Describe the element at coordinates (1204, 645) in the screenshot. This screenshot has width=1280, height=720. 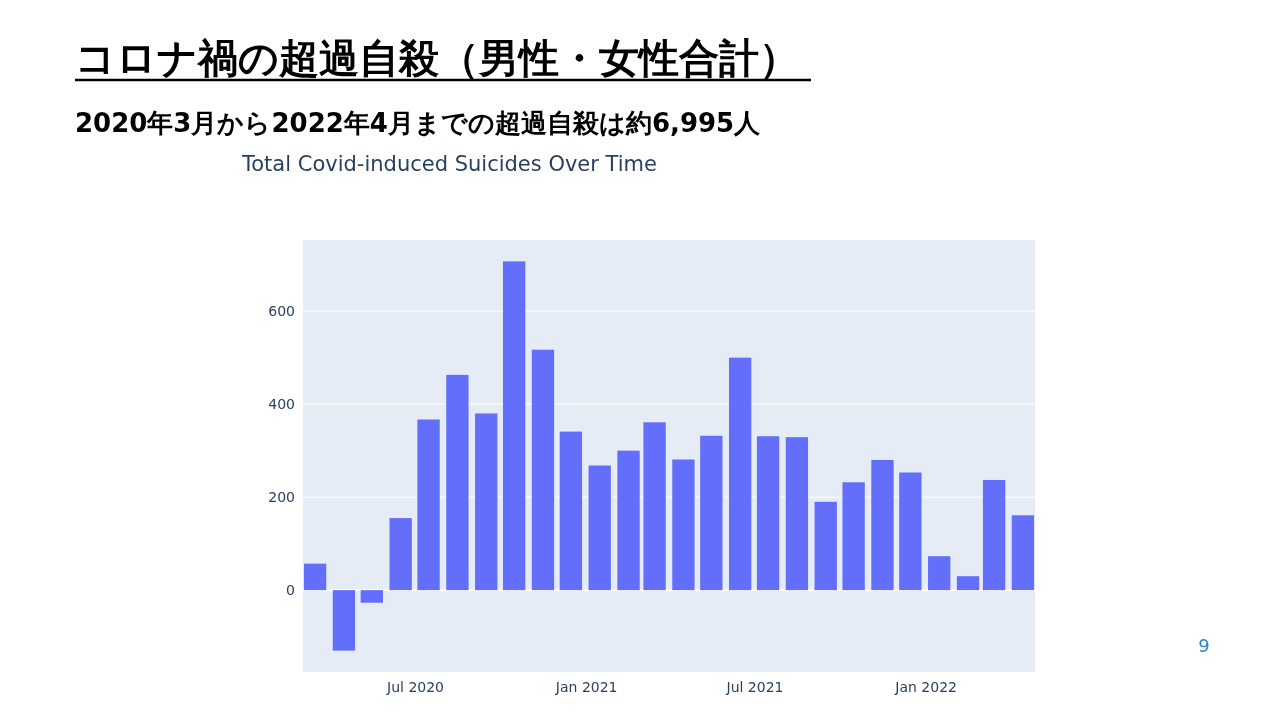
I see `text: 9` at that location.